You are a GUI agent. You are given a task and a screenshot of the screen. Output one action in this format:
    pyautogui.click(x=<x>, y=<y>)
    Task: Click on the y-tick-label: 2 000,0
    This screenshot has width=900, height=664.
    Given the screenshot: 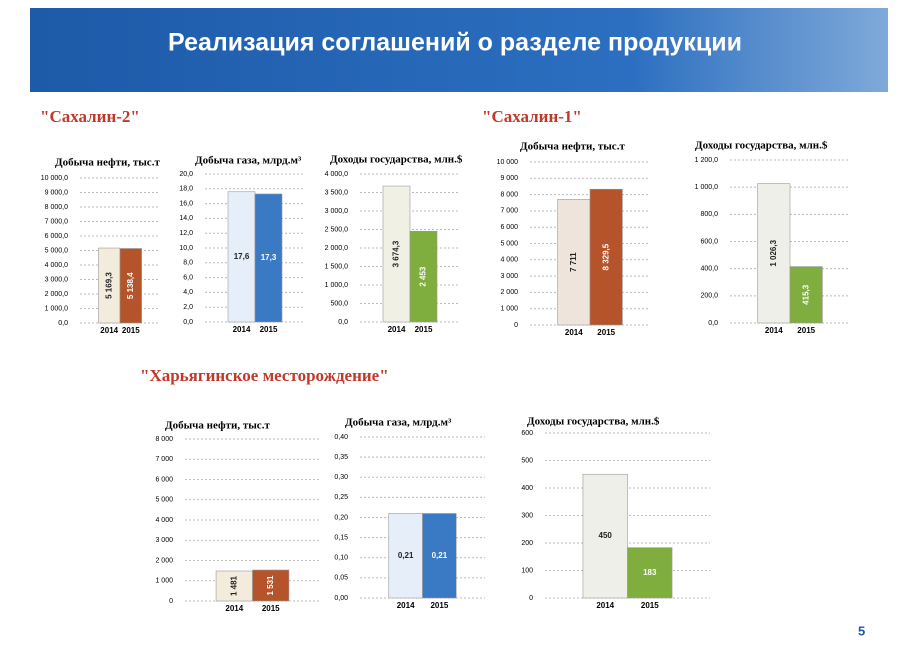 What is the action you would take?
    pyautogui.click(x=56, y=294)
    